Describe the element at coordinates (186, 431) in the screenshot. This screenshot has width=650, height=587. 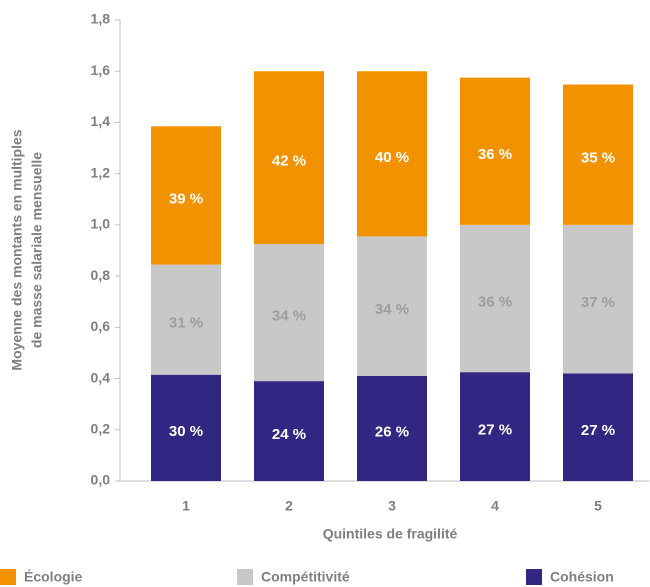
I see `data-label: 30 %` at that location.